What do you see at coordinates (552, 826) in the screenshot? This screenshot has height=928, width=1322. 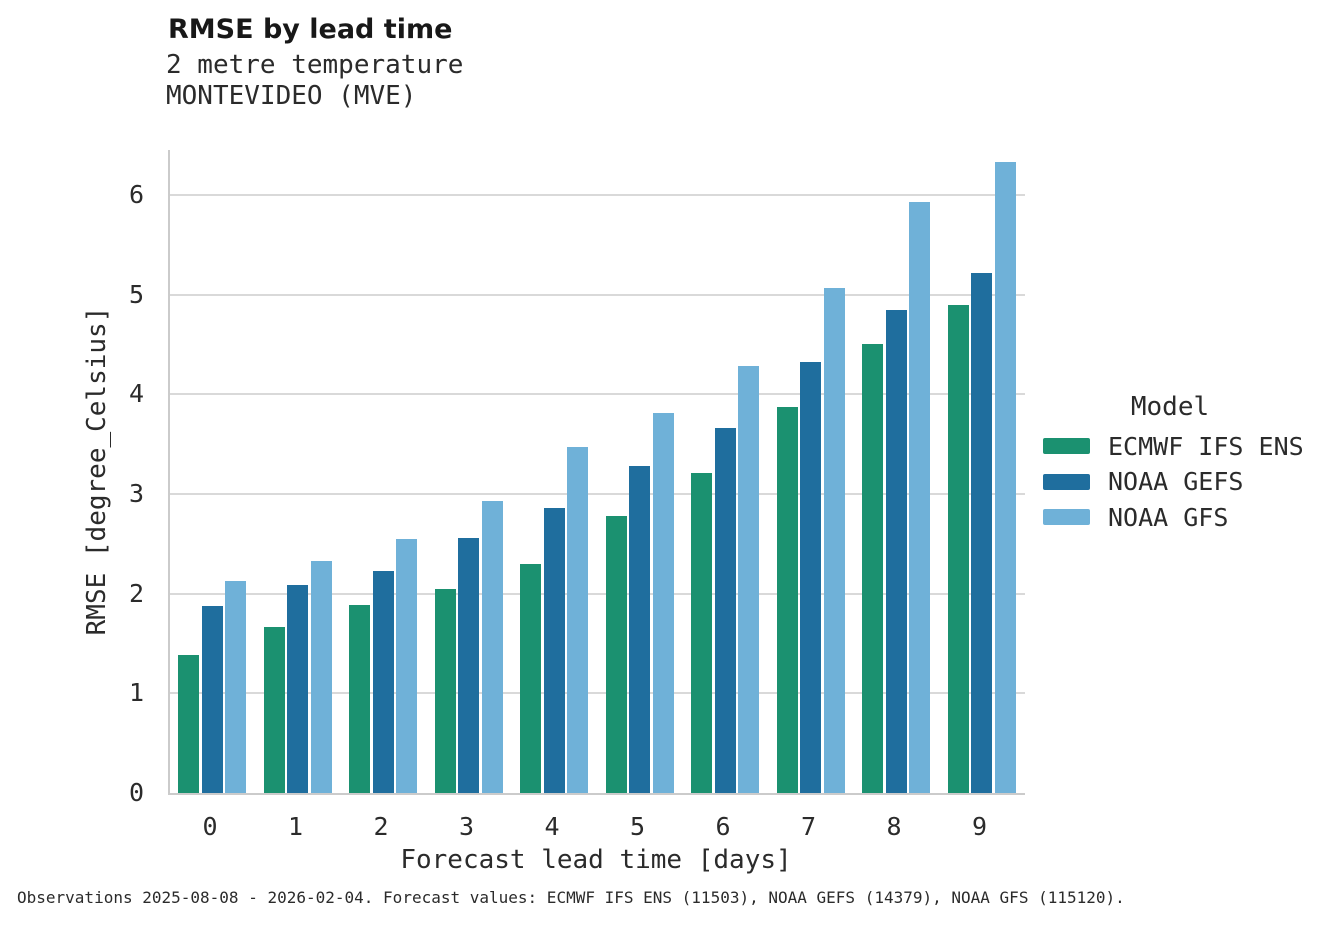 I see `x-tick-4: 4` at bounding box center [552, 826].